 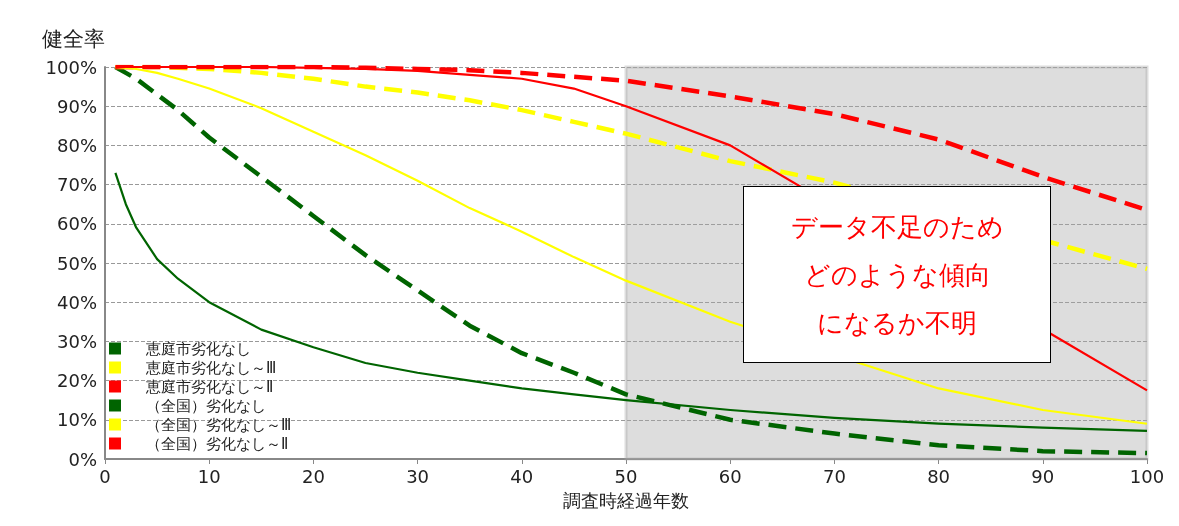 What do you see at coordinates (105, 476) in the screenshot?
I see `x-tick-label: 0` at bounding box center [105, 476].